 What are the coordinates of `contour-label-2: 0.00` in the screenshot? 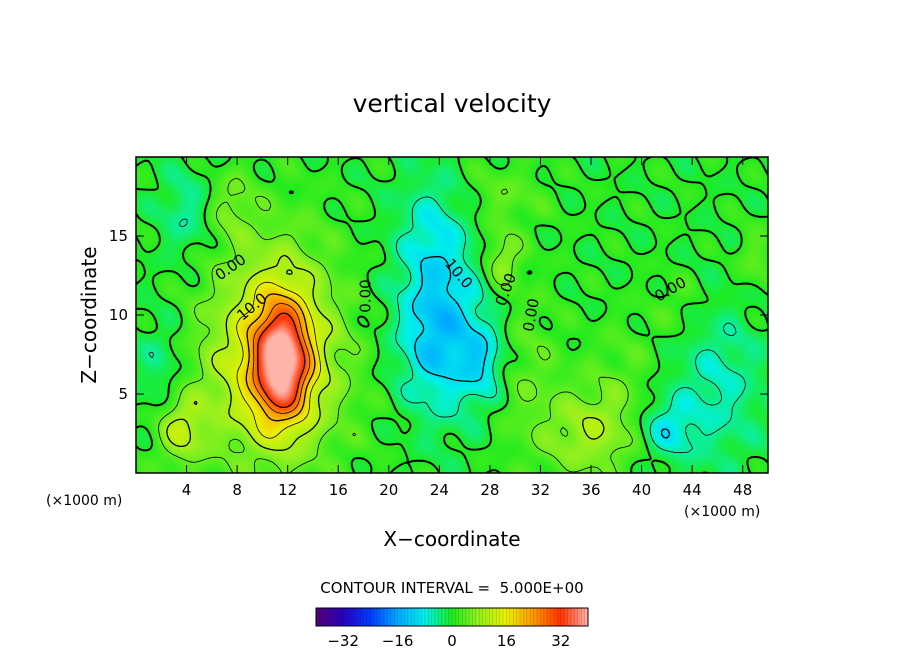 It's located at (366, 295).